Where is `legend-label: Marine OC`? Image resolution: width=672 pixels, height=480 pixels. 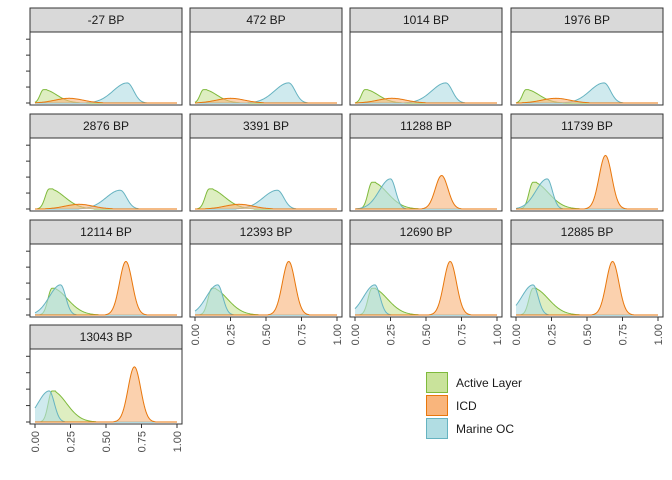 legend-label: Marine OC is located at coordinates (485, 428).